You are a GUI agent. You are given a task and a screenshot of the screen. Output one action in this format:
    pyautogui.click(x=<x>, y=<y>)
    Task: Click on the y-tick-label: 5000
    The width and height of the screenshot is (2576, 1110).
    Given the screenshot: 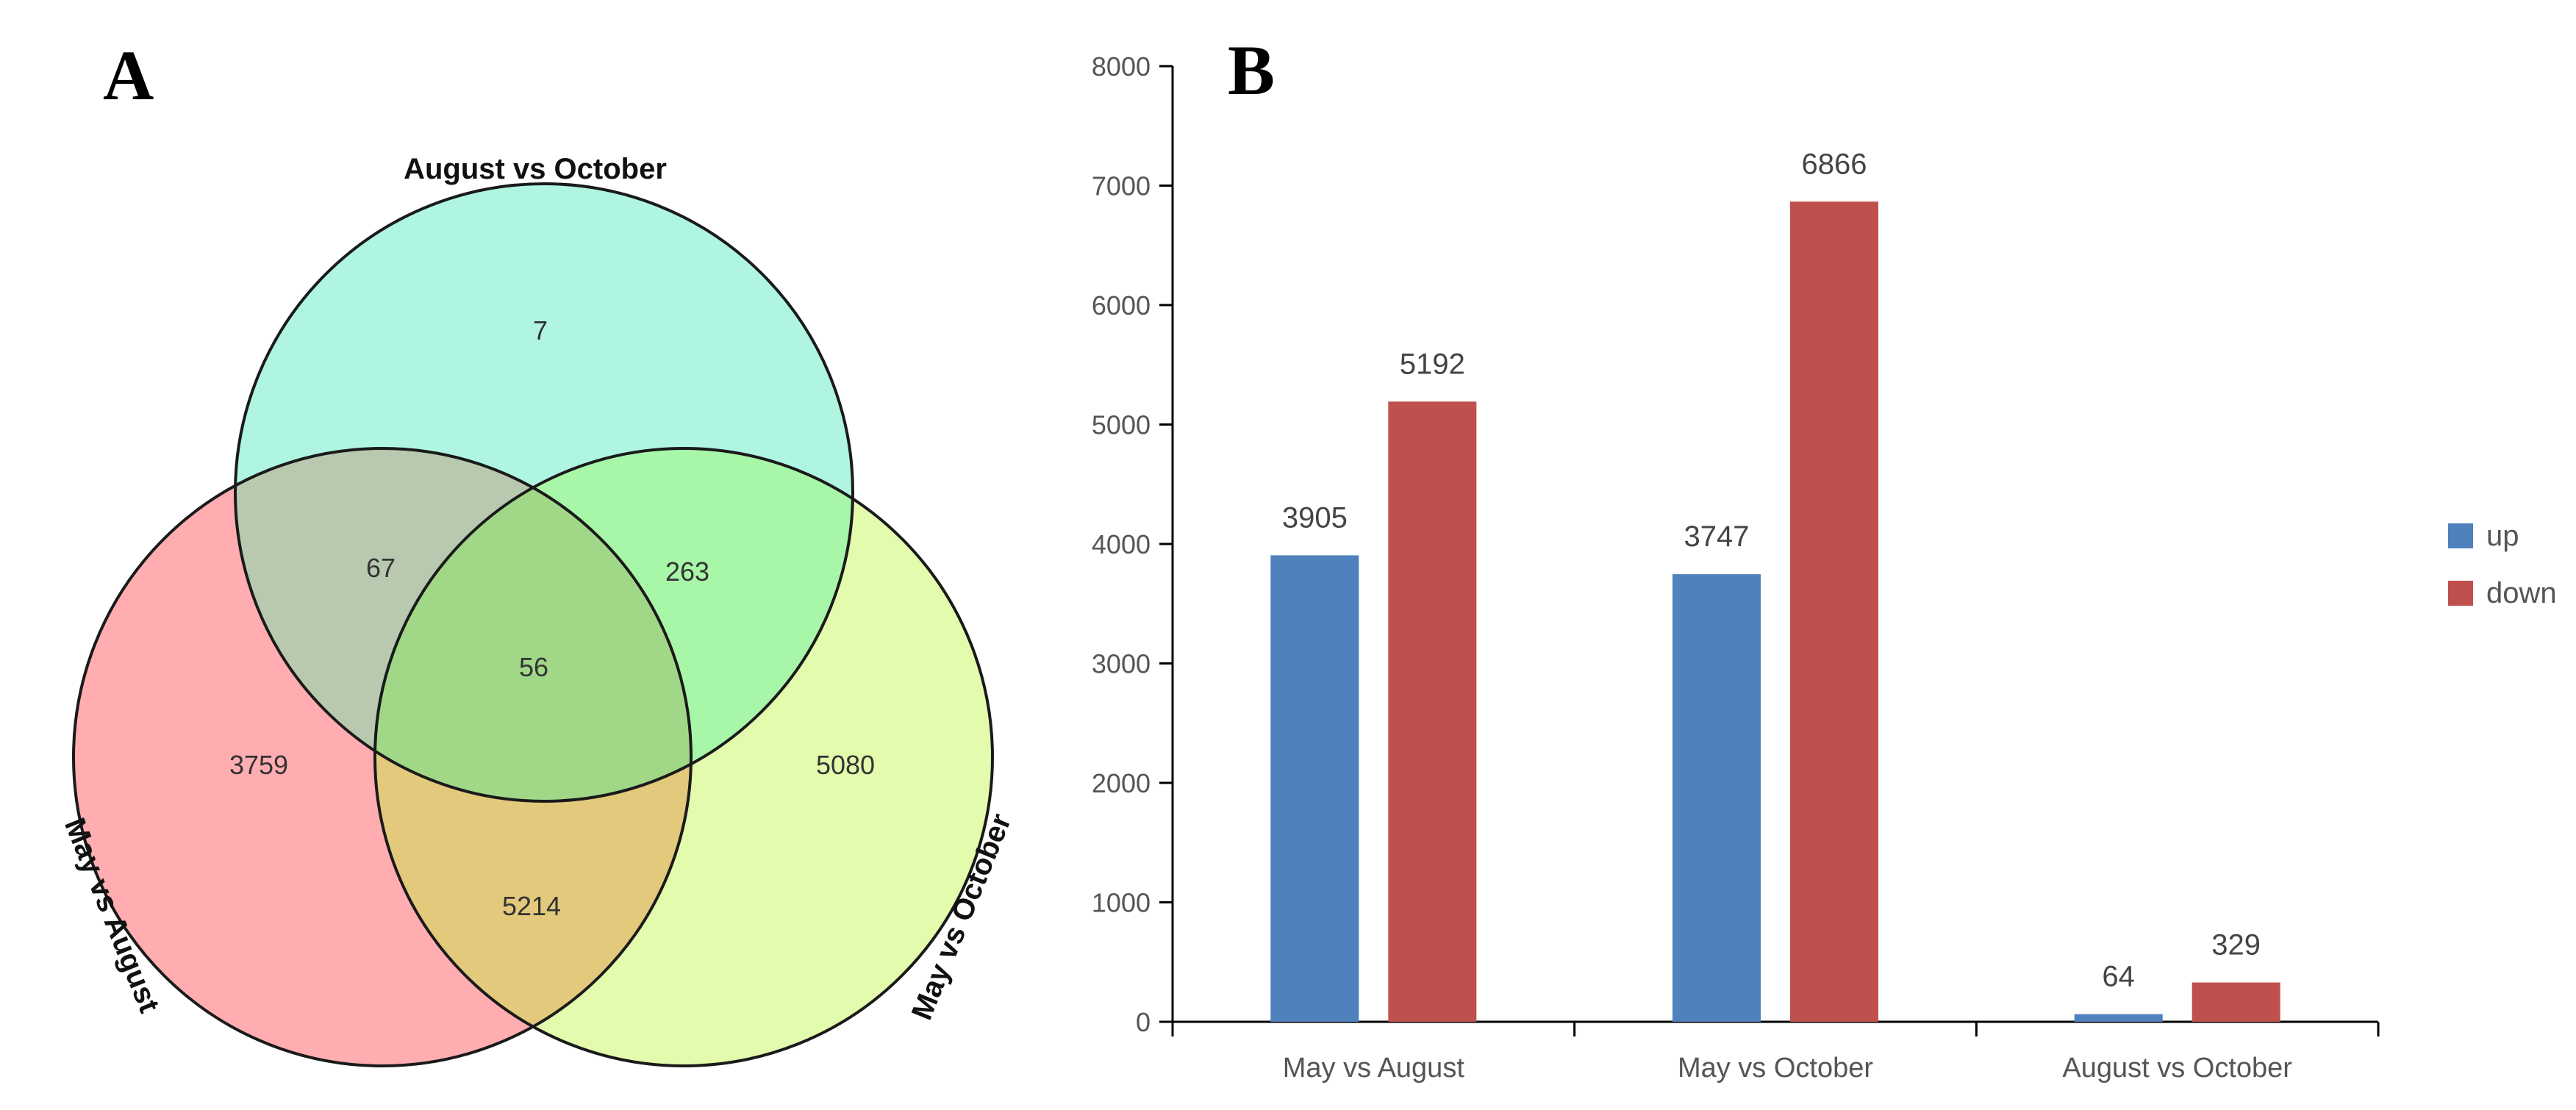 What is the action you would take?
    pyautogui.click(x=1121, y=425)
    